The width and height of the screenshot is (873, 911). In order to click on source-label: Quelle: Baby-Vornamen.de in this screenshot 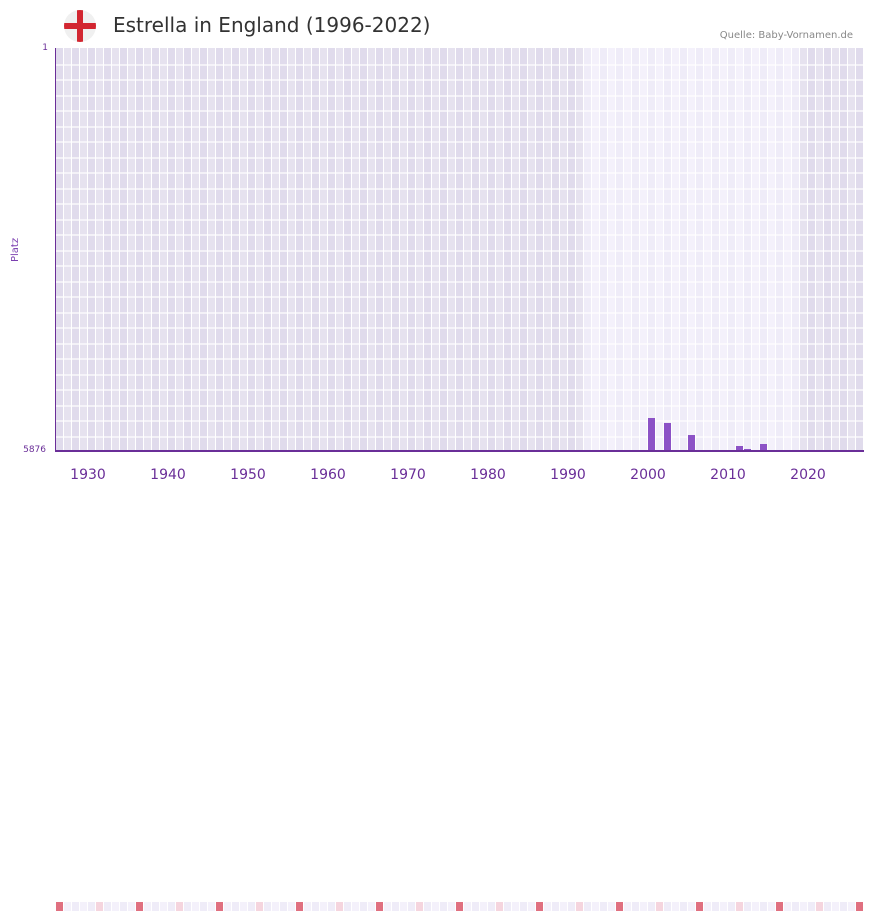, I will do `click(786, 35)`.